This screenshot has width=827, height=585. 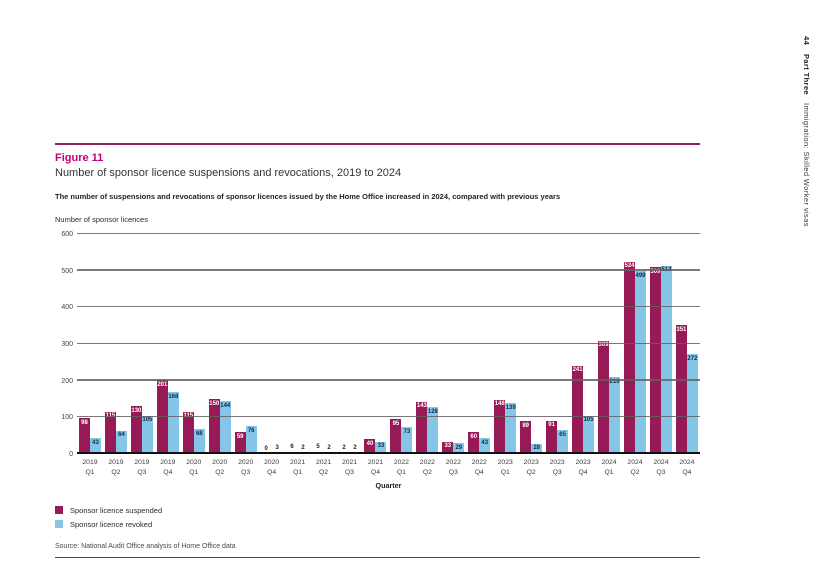 I want to click on figure-label: Figure 11, so click(x=79, y=158).